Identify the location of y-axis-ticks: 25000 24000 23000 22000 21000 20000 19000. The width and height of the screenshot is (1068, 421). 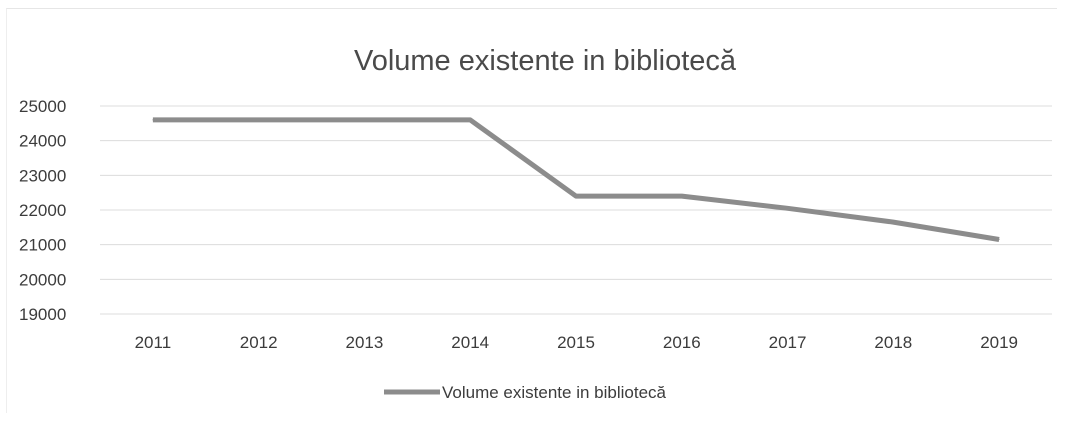
(42, 210).